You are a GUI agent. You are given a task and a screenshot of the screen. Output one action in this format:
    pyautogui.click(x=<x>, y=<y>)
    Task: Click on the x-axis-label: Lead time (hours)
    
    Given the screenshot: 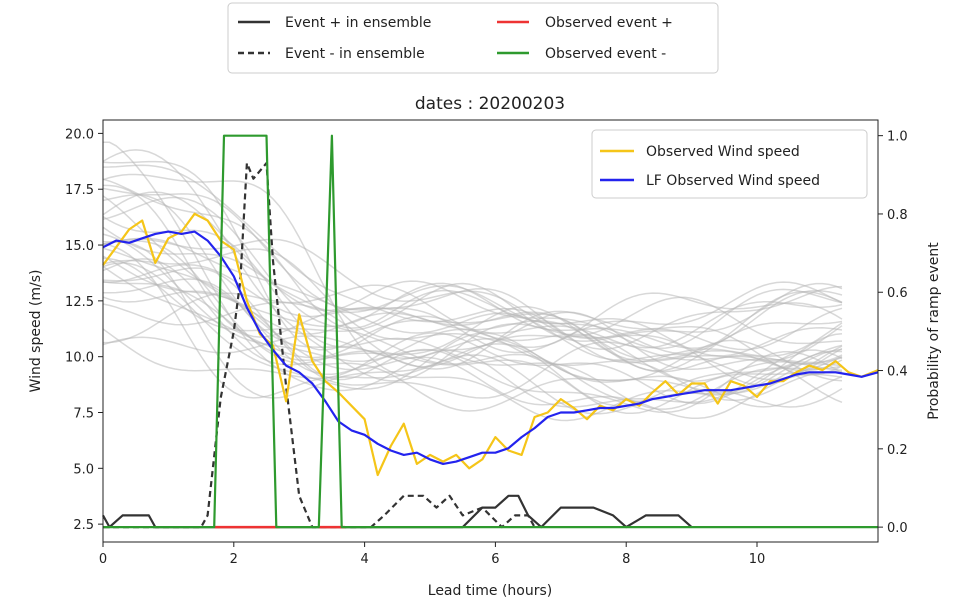 What is the action you would take?
    pyautogui.click(x=490, y=591)
    